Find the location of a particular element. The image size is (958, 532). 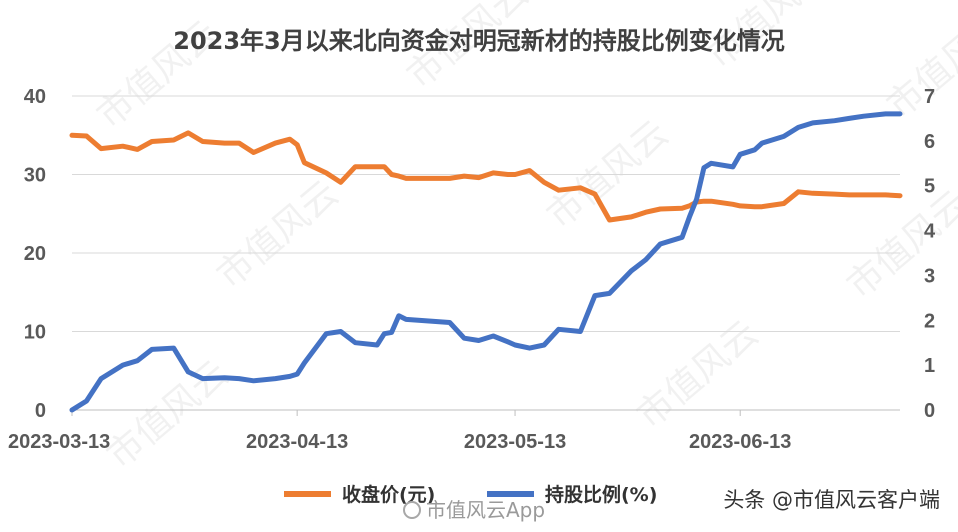

x-tick-label: 2023-03-13 is located at coordinates (59, 442).